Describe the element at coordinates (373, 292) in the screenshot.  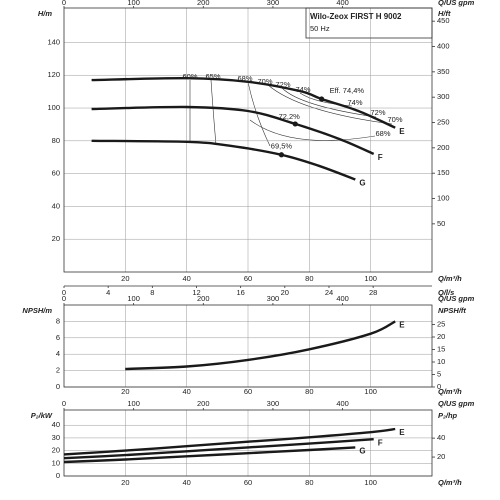
I see `x3-tick-label: 28` at that location.